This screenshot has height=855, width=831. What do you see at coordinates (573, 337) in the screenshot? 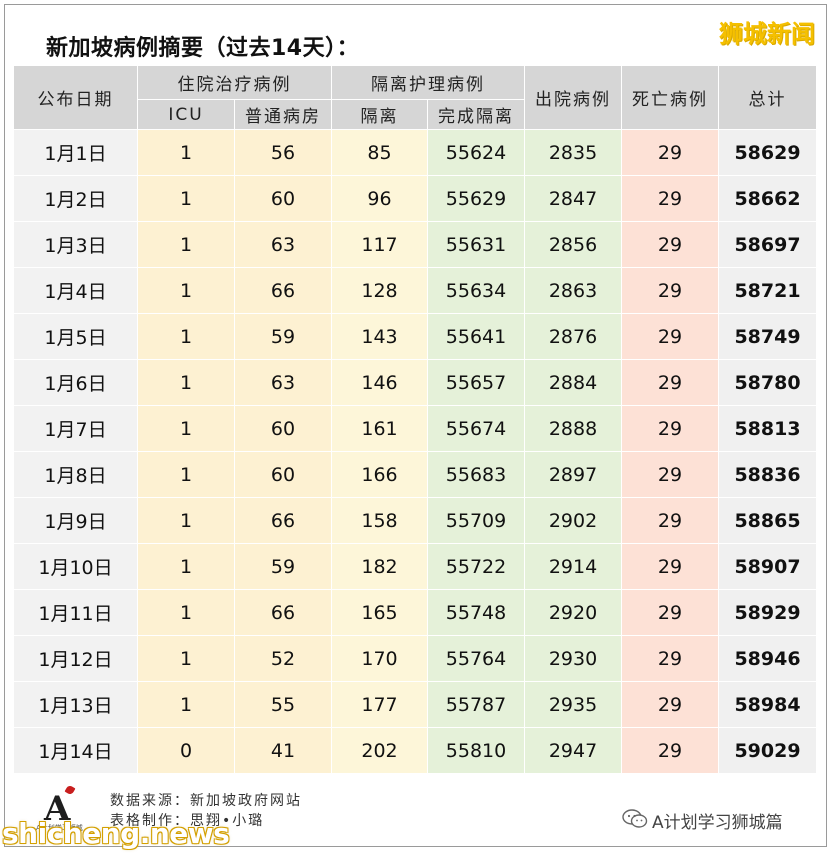
I see `table-cell-discharged: 2876` at bounding box center [573, 337].